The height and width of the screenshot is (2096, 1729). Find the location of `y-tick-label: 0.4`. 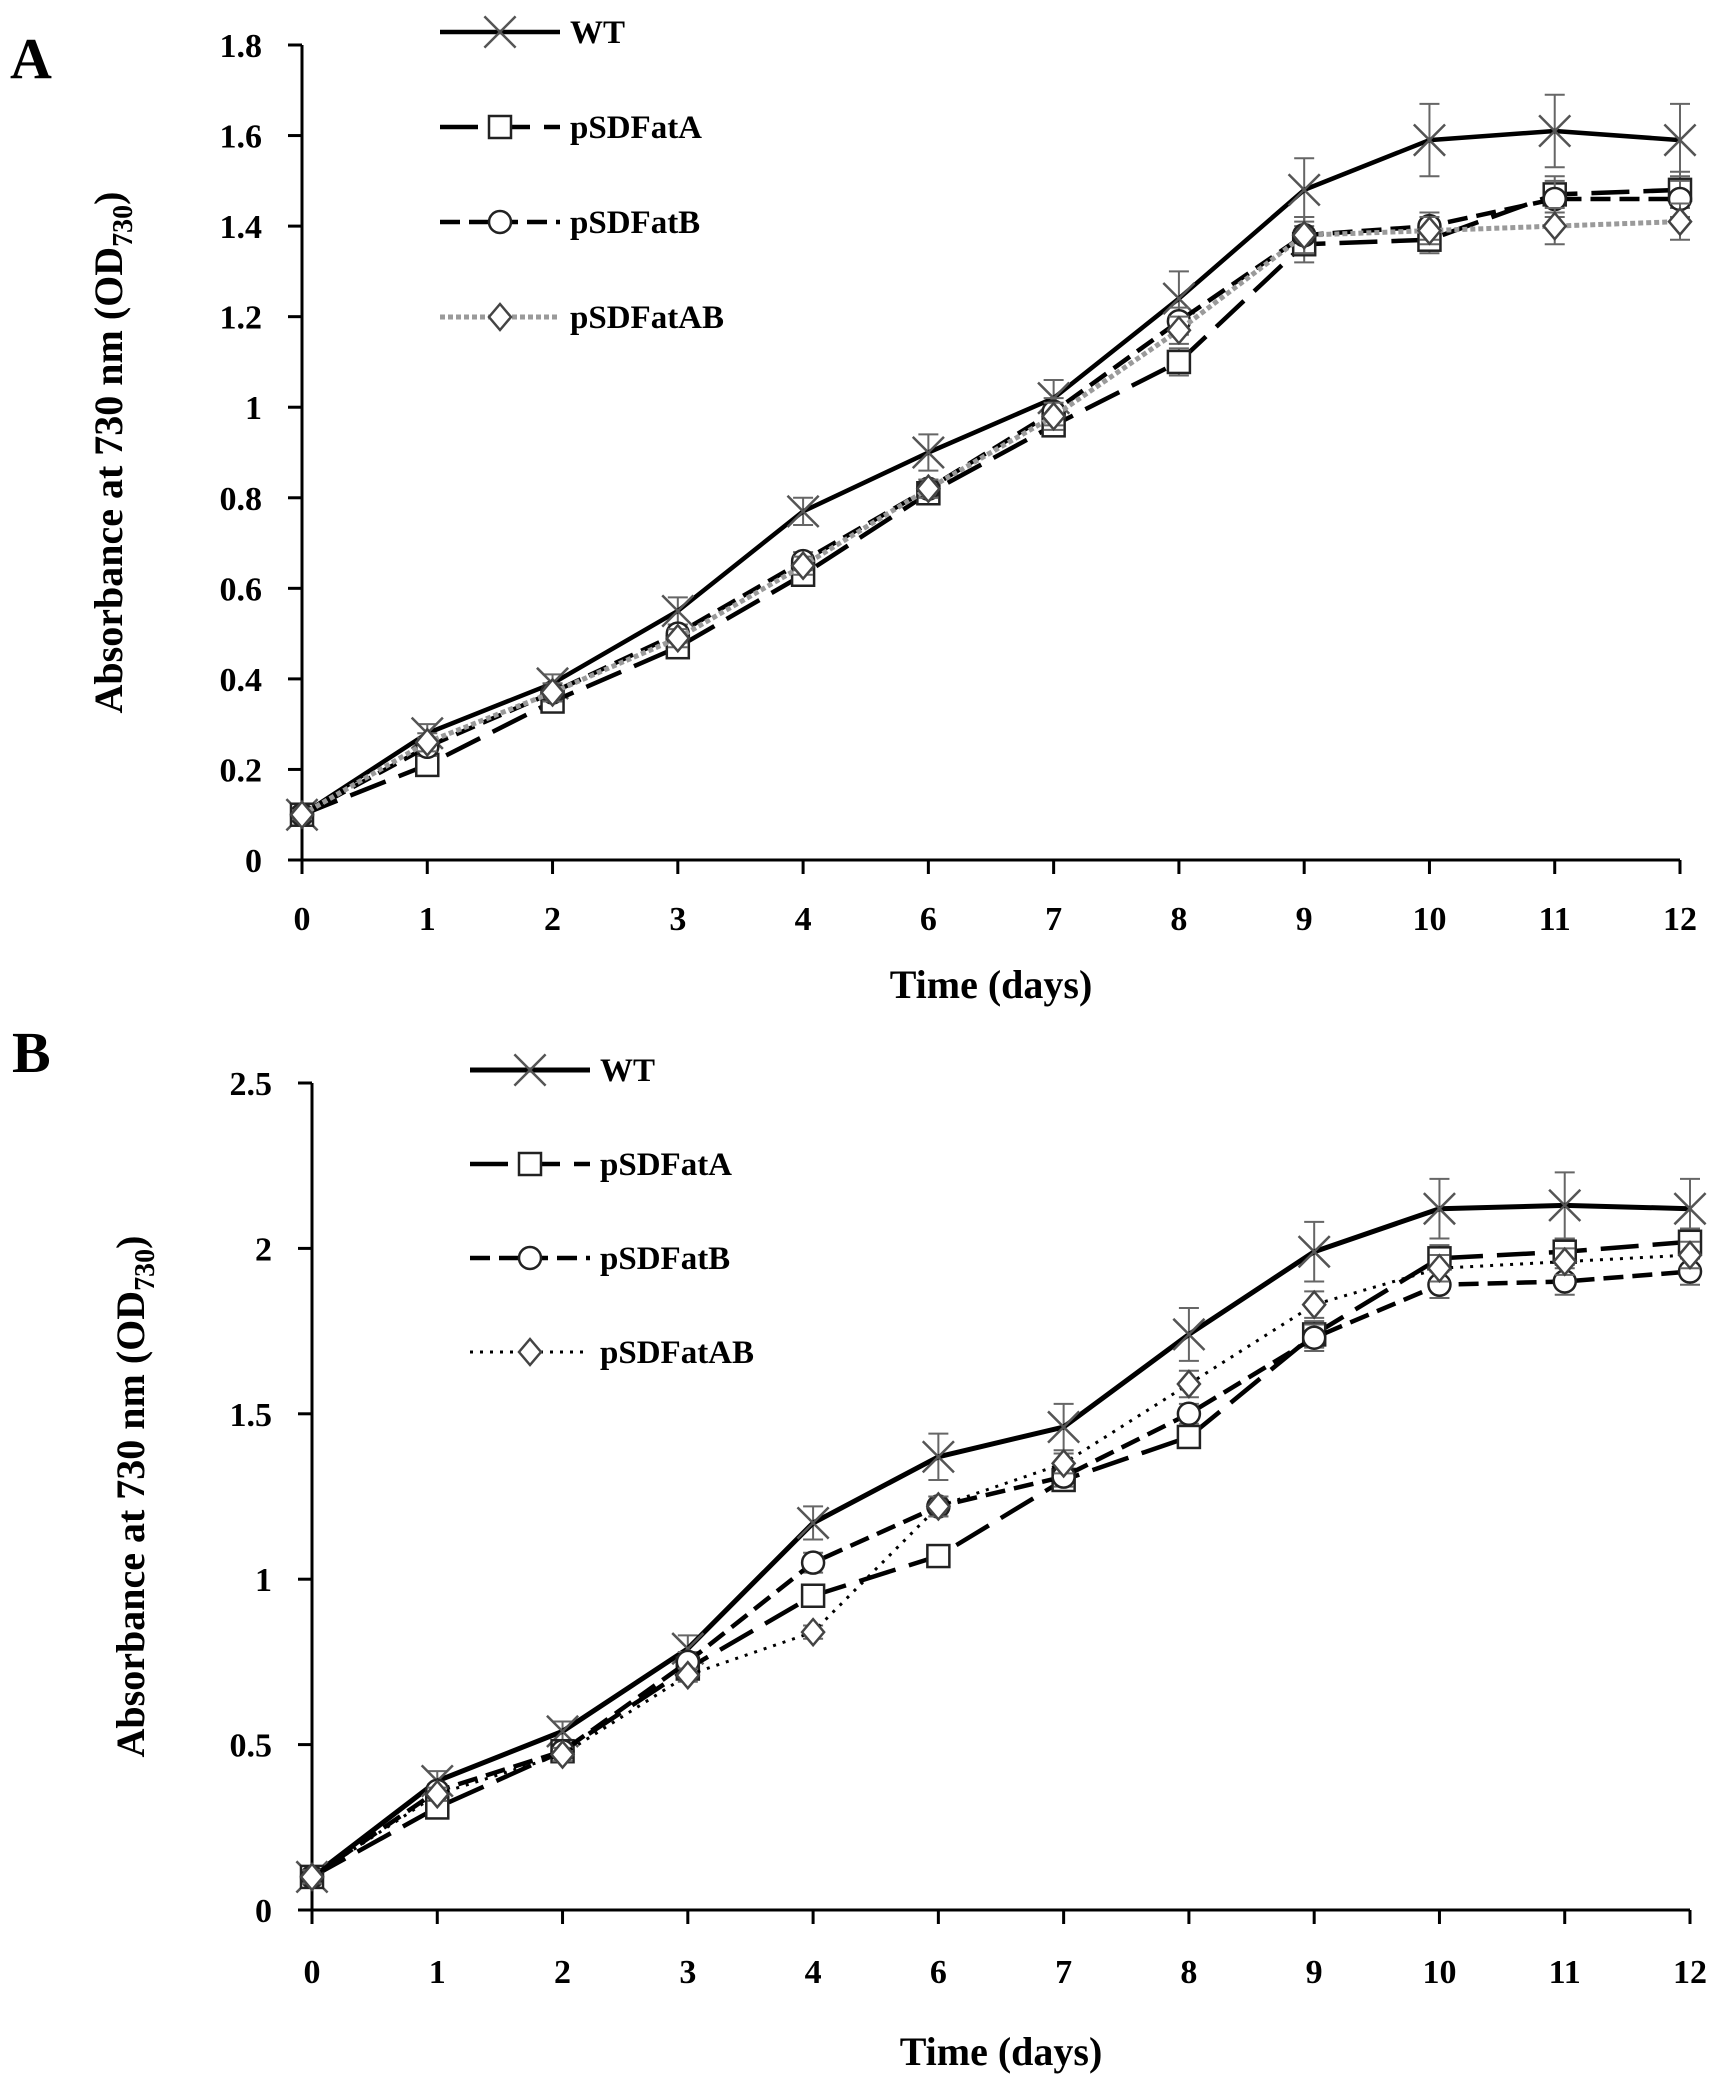

y-tick-label: 0.4 is located at coordinates (241, 680).